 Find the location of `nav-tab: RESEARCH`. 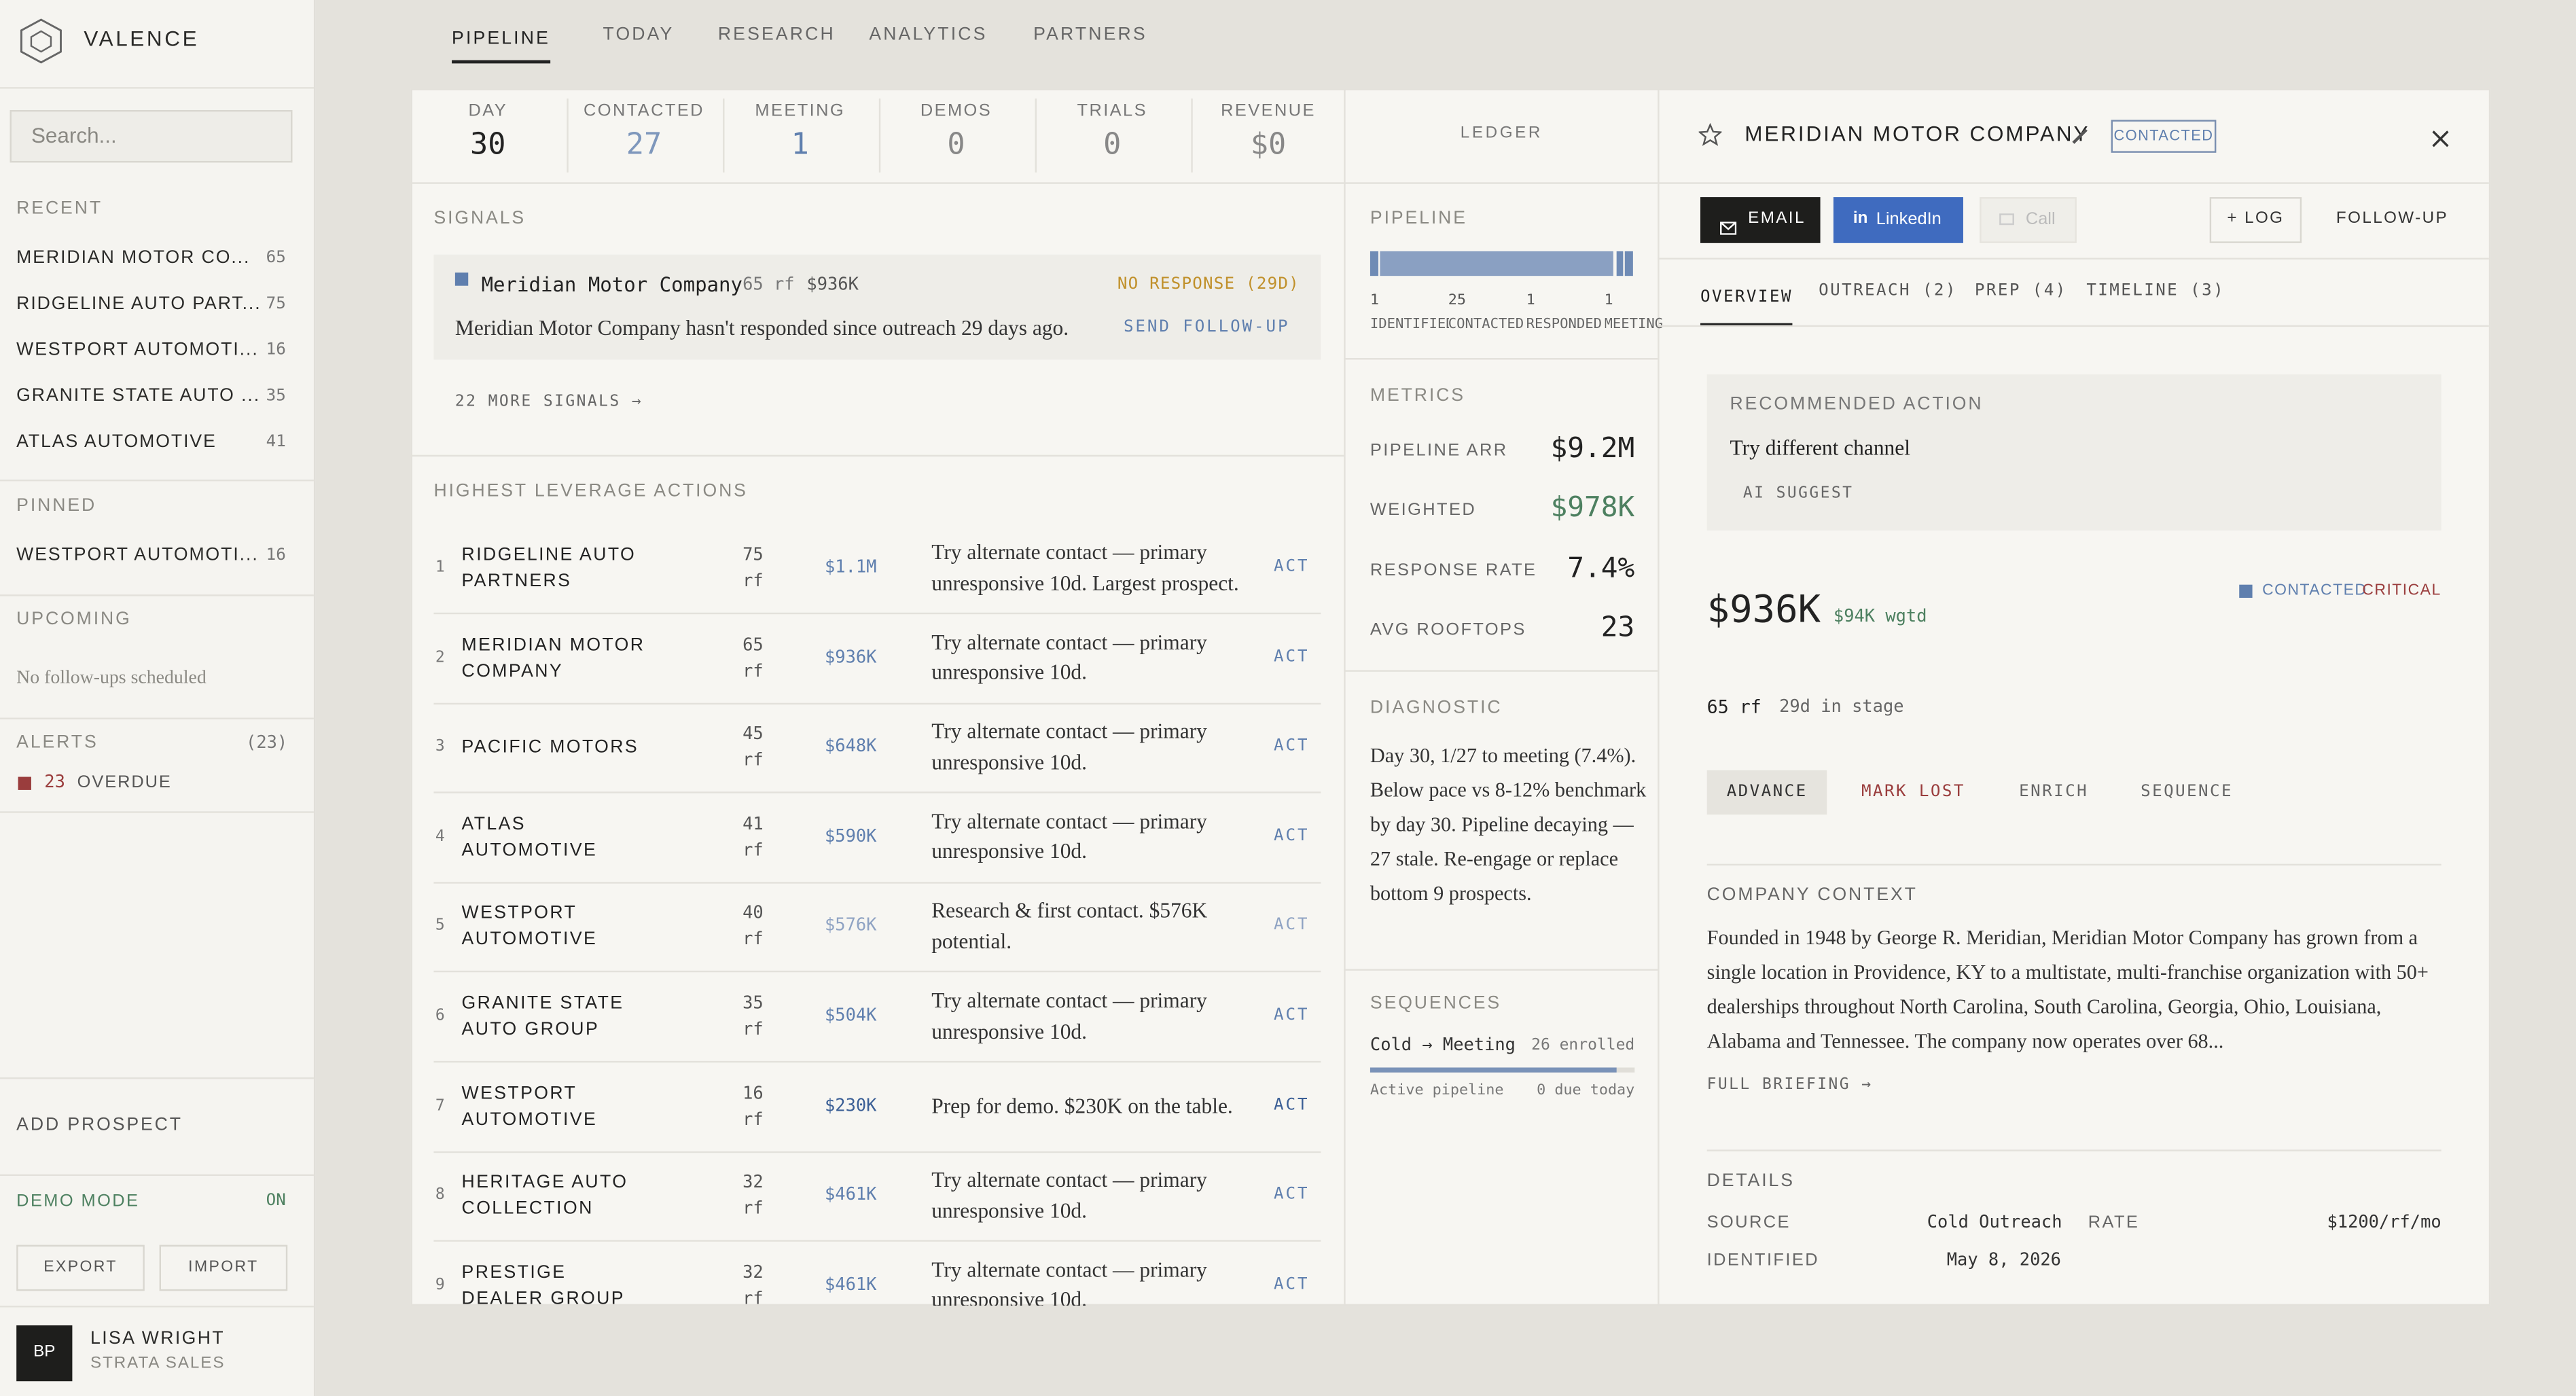

nav-tab: RESEARCH is located at coordinates (777, 34).